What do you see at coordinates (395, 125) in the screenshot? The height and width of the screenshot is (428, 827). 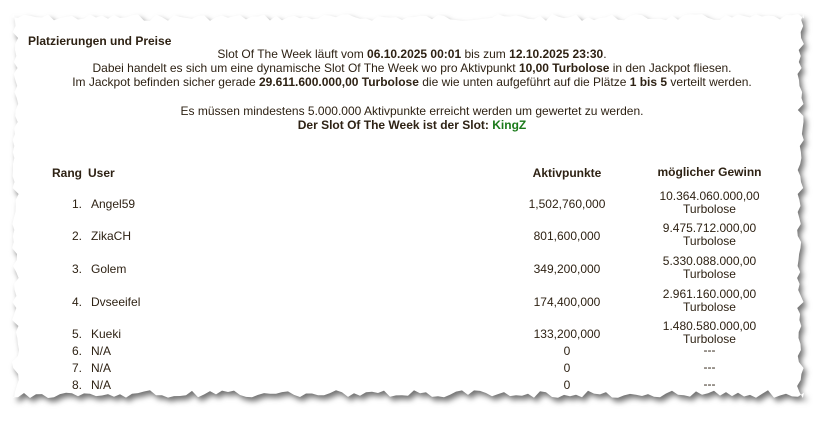 I see `text: Der Slot Of The Week ist der Slot:` at bounding box center [395, 125].